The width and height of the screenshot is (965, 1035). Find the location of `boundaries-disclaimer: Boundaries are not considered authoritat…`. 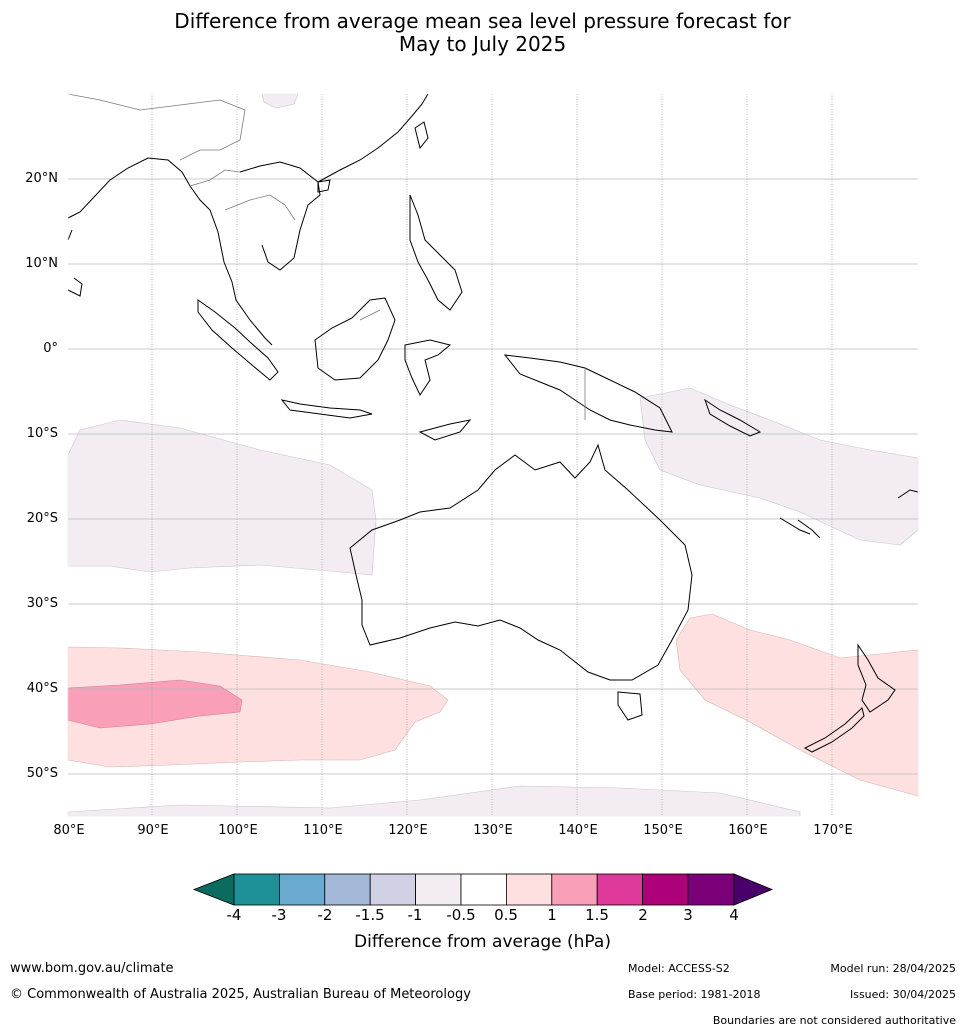

boundaries-disclaimer: Boundaries are not considered authoritat… is located at coordinates (834, 1020).